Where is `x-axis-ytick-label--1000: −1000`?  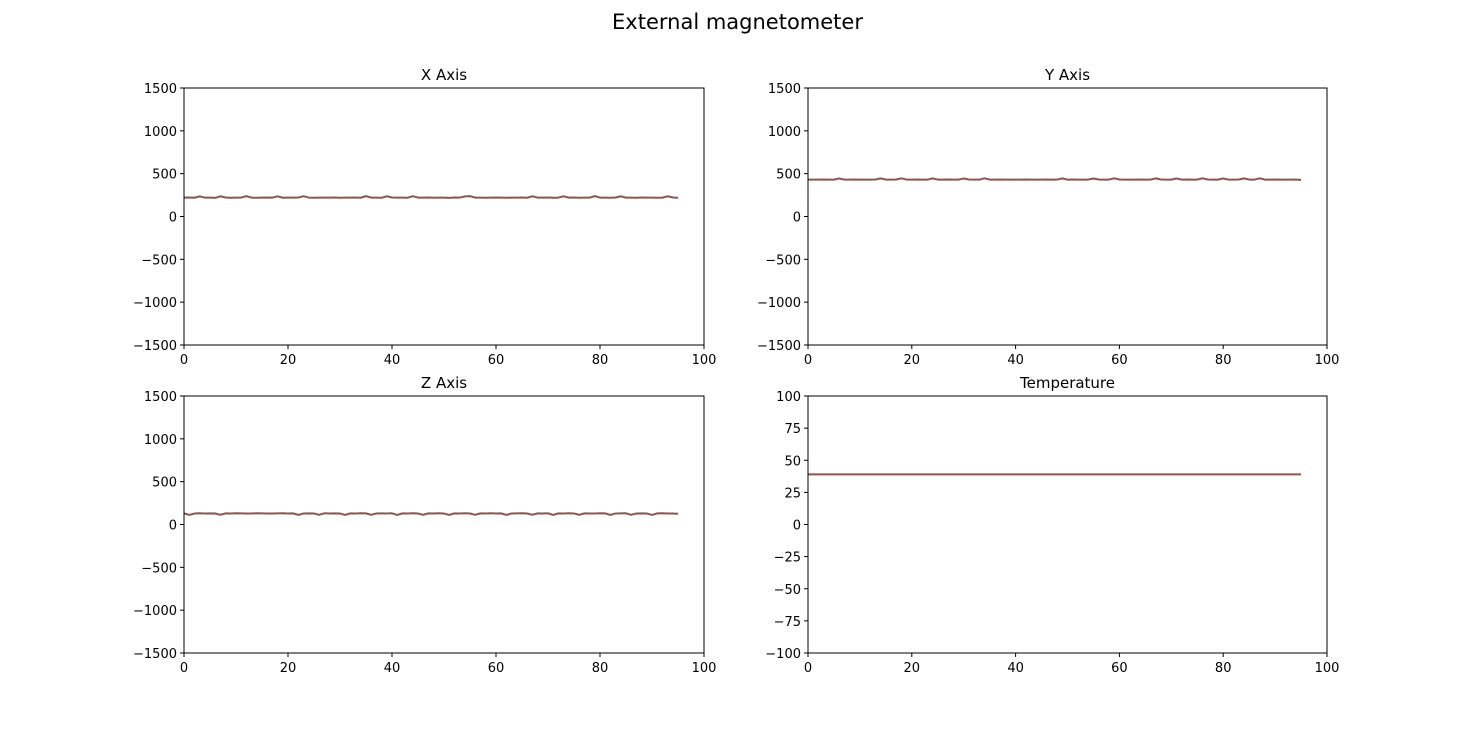
x-axis-ytick-label--1000: −1000 is located at coordinates (155, 303).